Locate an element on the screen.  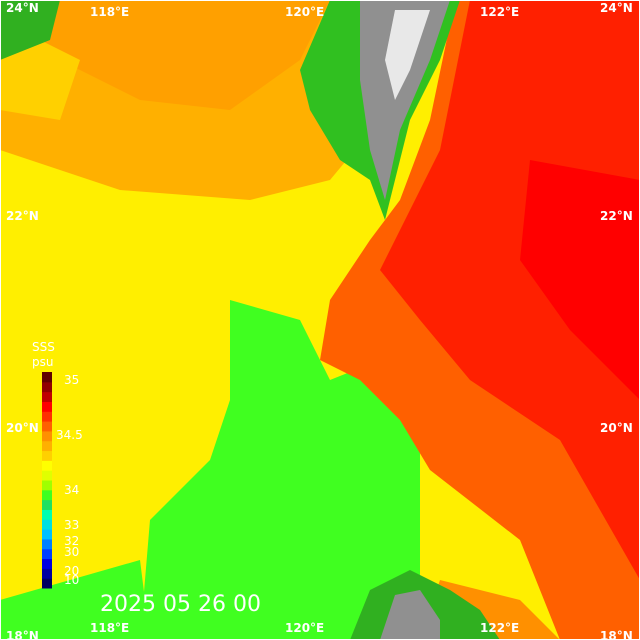
timestamp: 2025 05 26 00 is located at coordinates (180, 604).